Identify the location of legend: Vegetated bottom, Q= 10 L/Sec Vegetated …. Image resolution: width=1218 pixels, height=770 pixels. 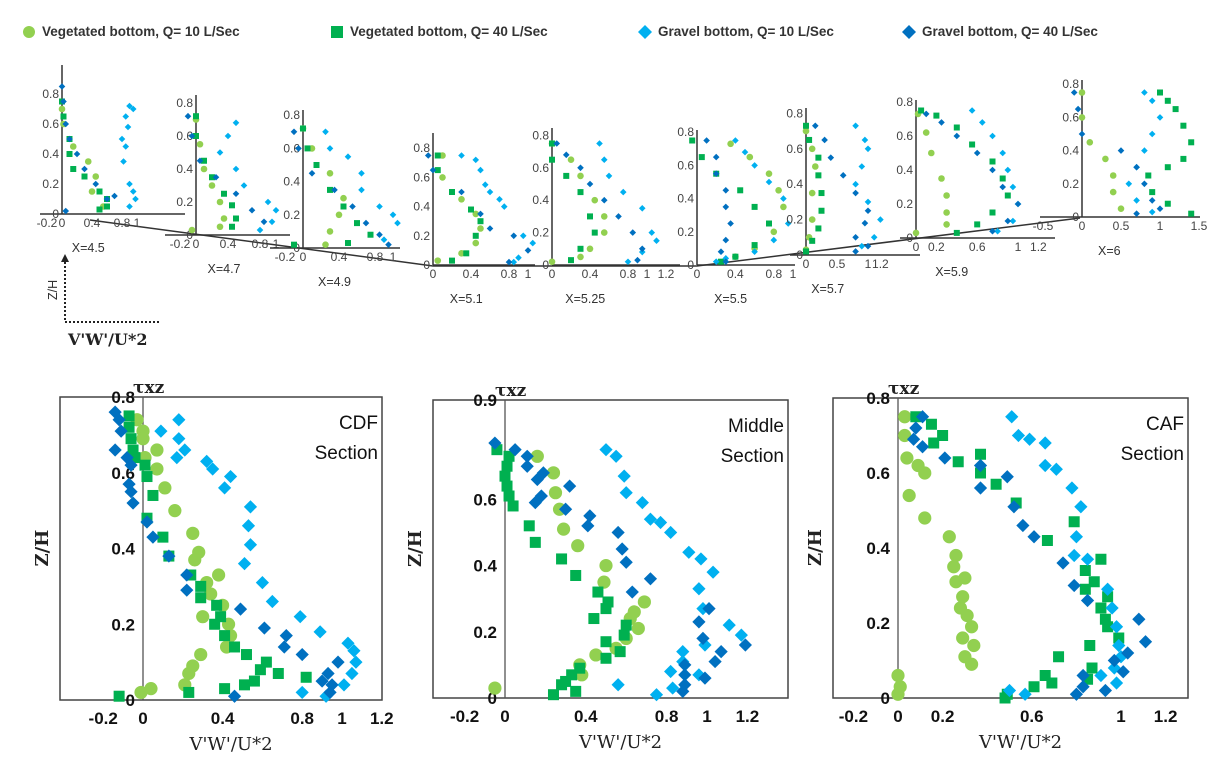
(618, 36).